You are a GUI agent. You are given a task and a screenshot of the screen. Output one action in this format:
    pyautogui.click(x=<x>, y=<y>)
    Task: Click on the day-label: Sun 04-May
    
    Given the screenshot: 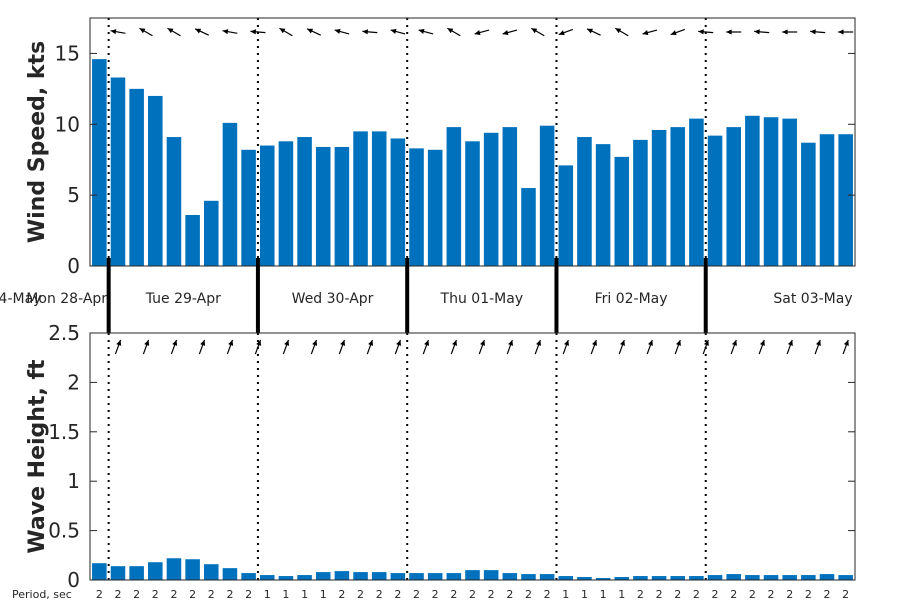 What is the action you would take?
    pyautogui.click(x=20, y=299)
    